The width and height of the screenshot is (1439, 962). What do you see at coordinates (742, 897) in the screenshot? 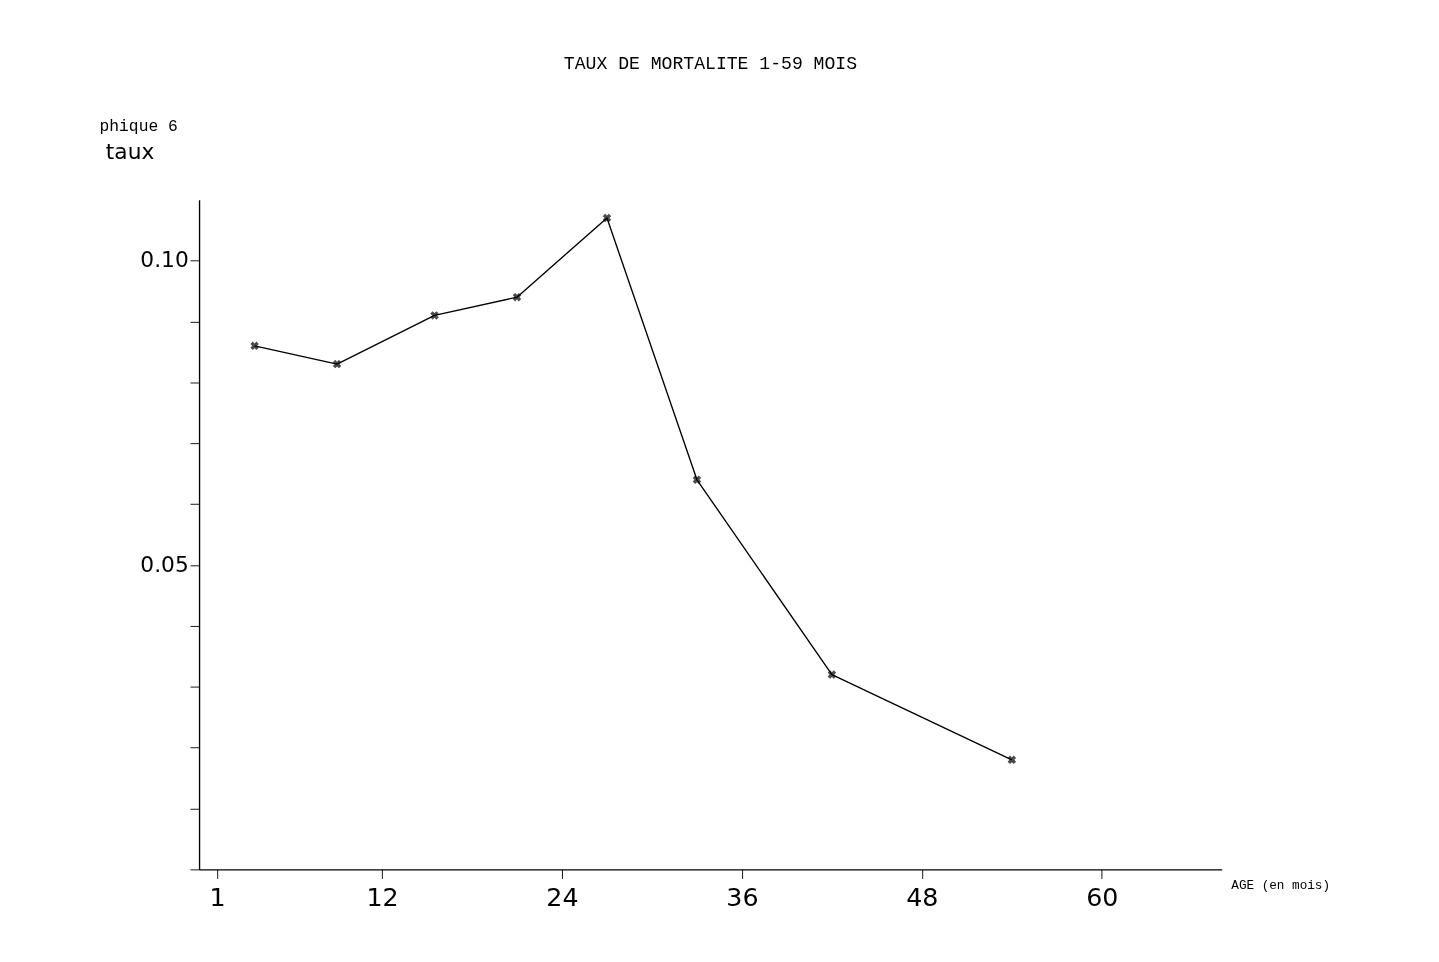
I see `x-tick-label: 36` at bounding box center [742, 897].